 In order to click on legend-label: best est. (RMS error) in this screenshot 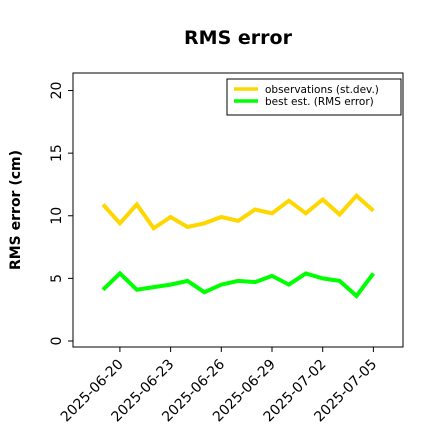, I will do `click(319, 102)`.